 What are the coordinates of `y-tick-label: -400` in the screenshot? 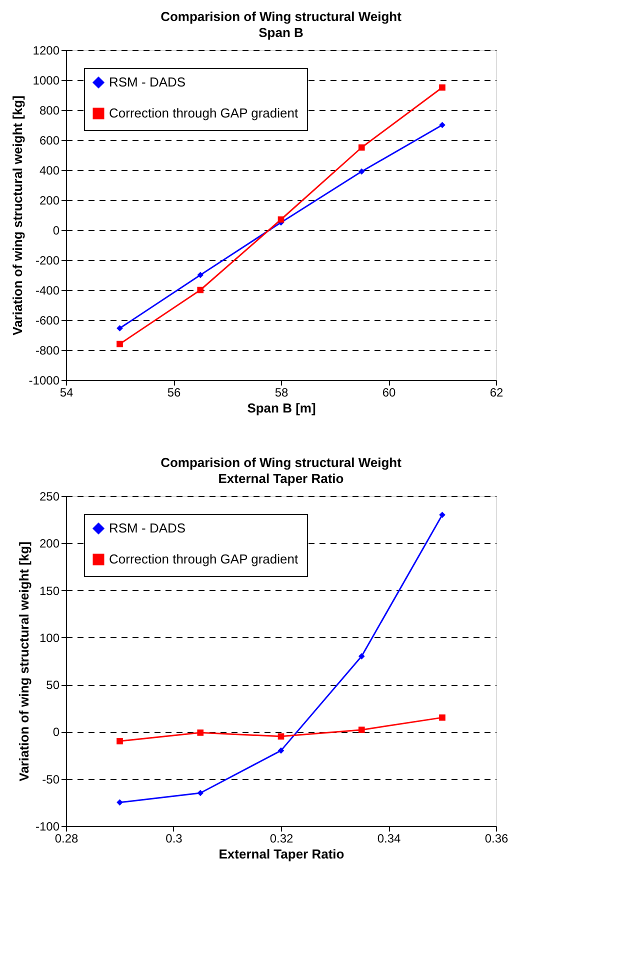 It's located at (47, 291).